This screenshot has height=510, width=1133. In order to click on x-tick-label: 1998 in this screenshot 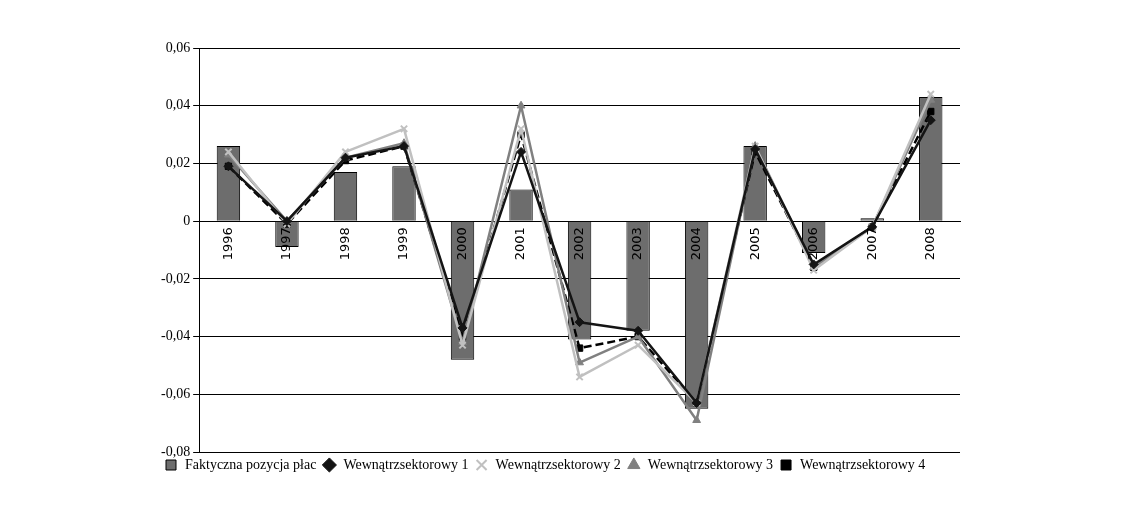, I will do `click(344, 244)`.